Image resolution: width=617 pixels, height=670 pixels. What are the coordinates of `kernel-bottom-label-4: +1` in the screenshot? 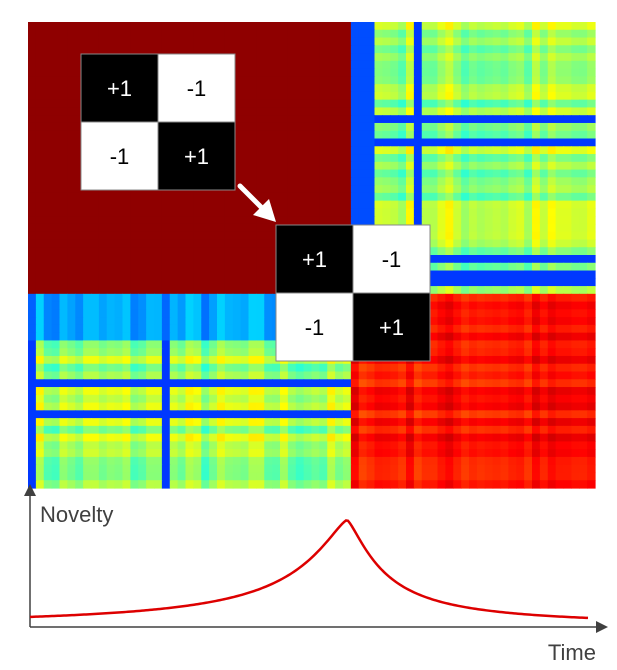 It's located at (391, 327).